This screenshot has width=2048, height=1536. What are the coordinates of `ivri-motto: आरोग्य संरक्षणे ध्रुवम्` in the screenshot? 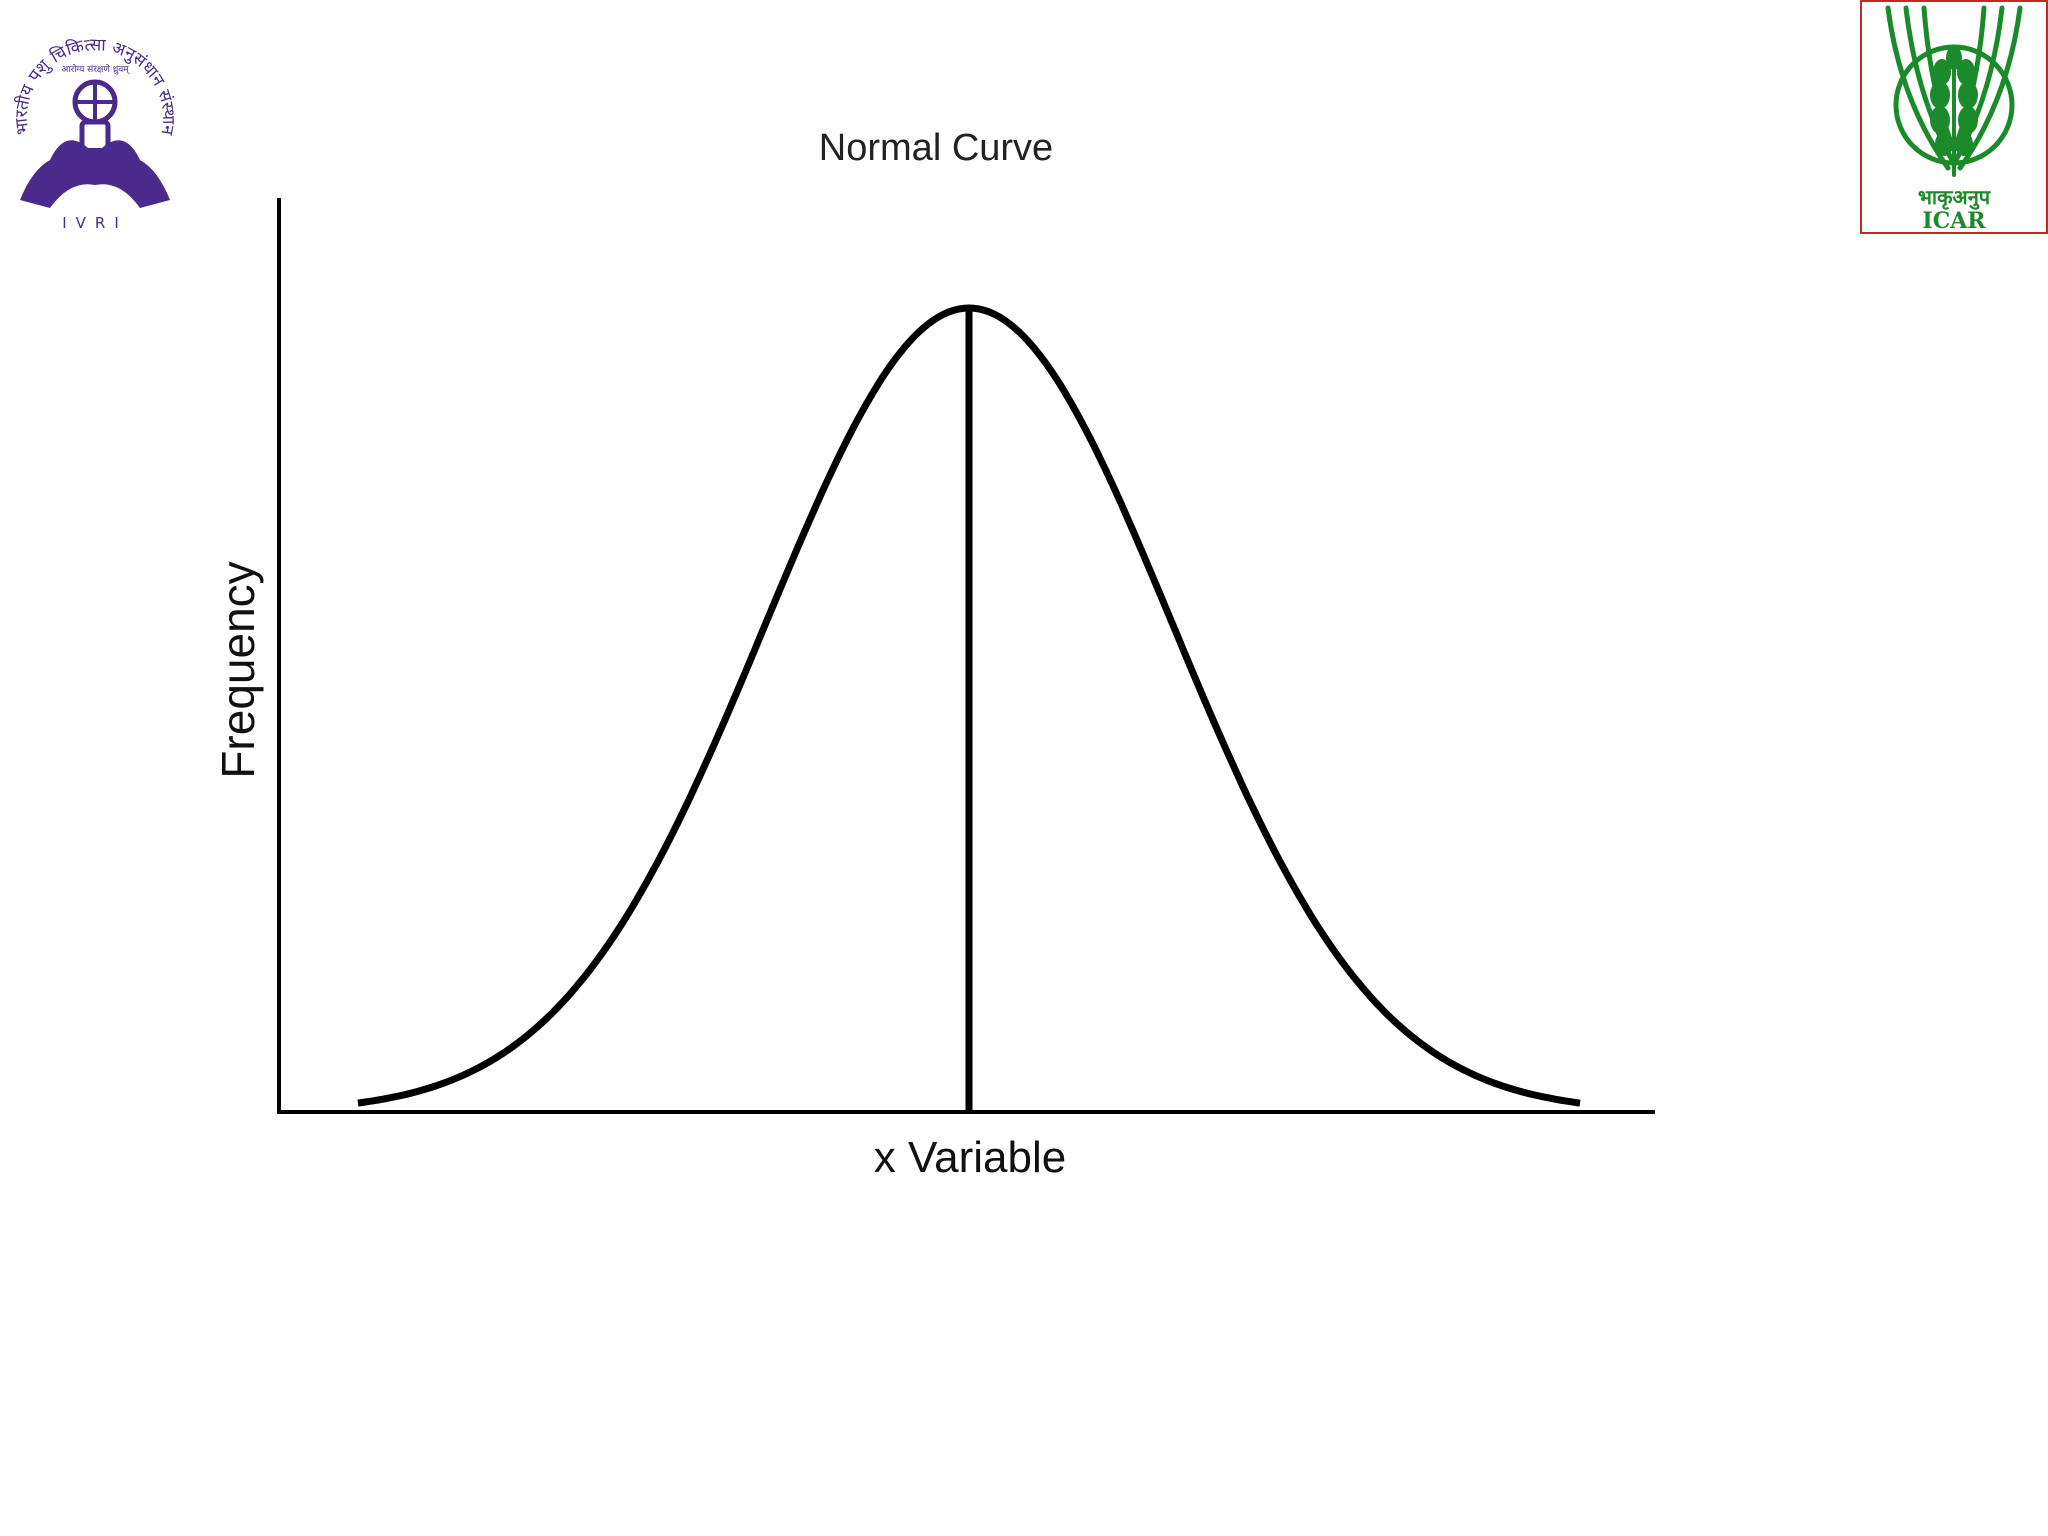 It's located at (95, 69).